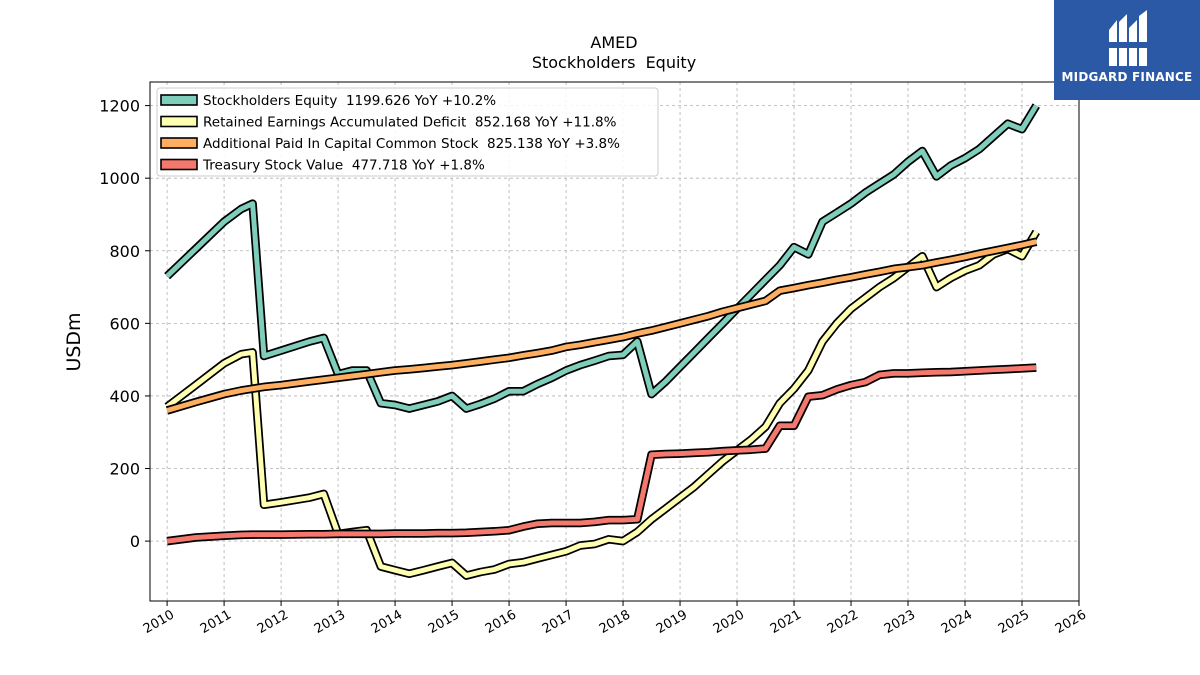 The image size is (1200, 675). I want to click on brand-logo: MIDGARD FINANCE, so click(1127, 50).